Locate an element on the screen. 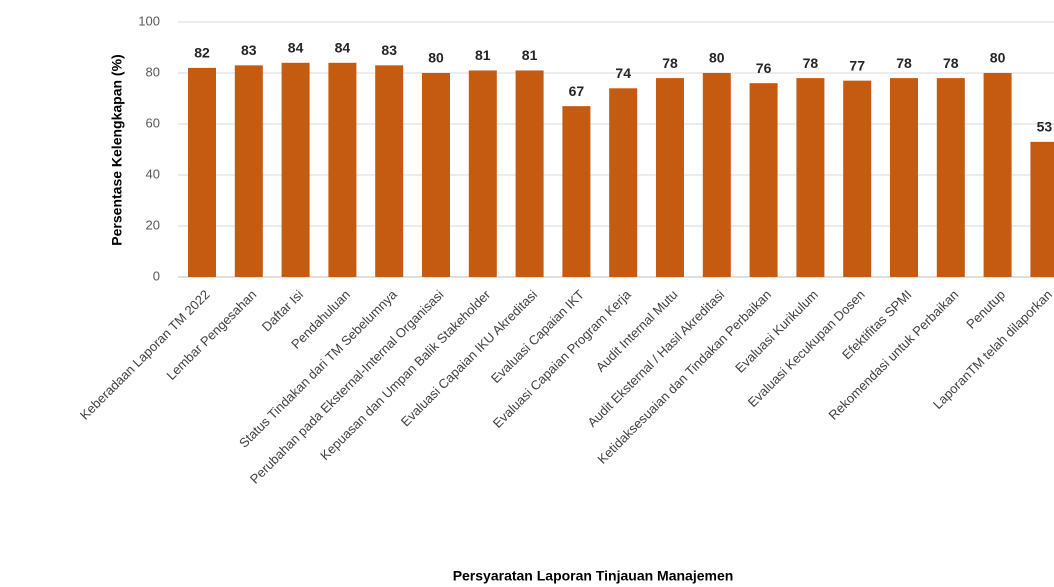 The image size is (1054, 587). y-tick-label: 20 is located at coordinates (153, 224).